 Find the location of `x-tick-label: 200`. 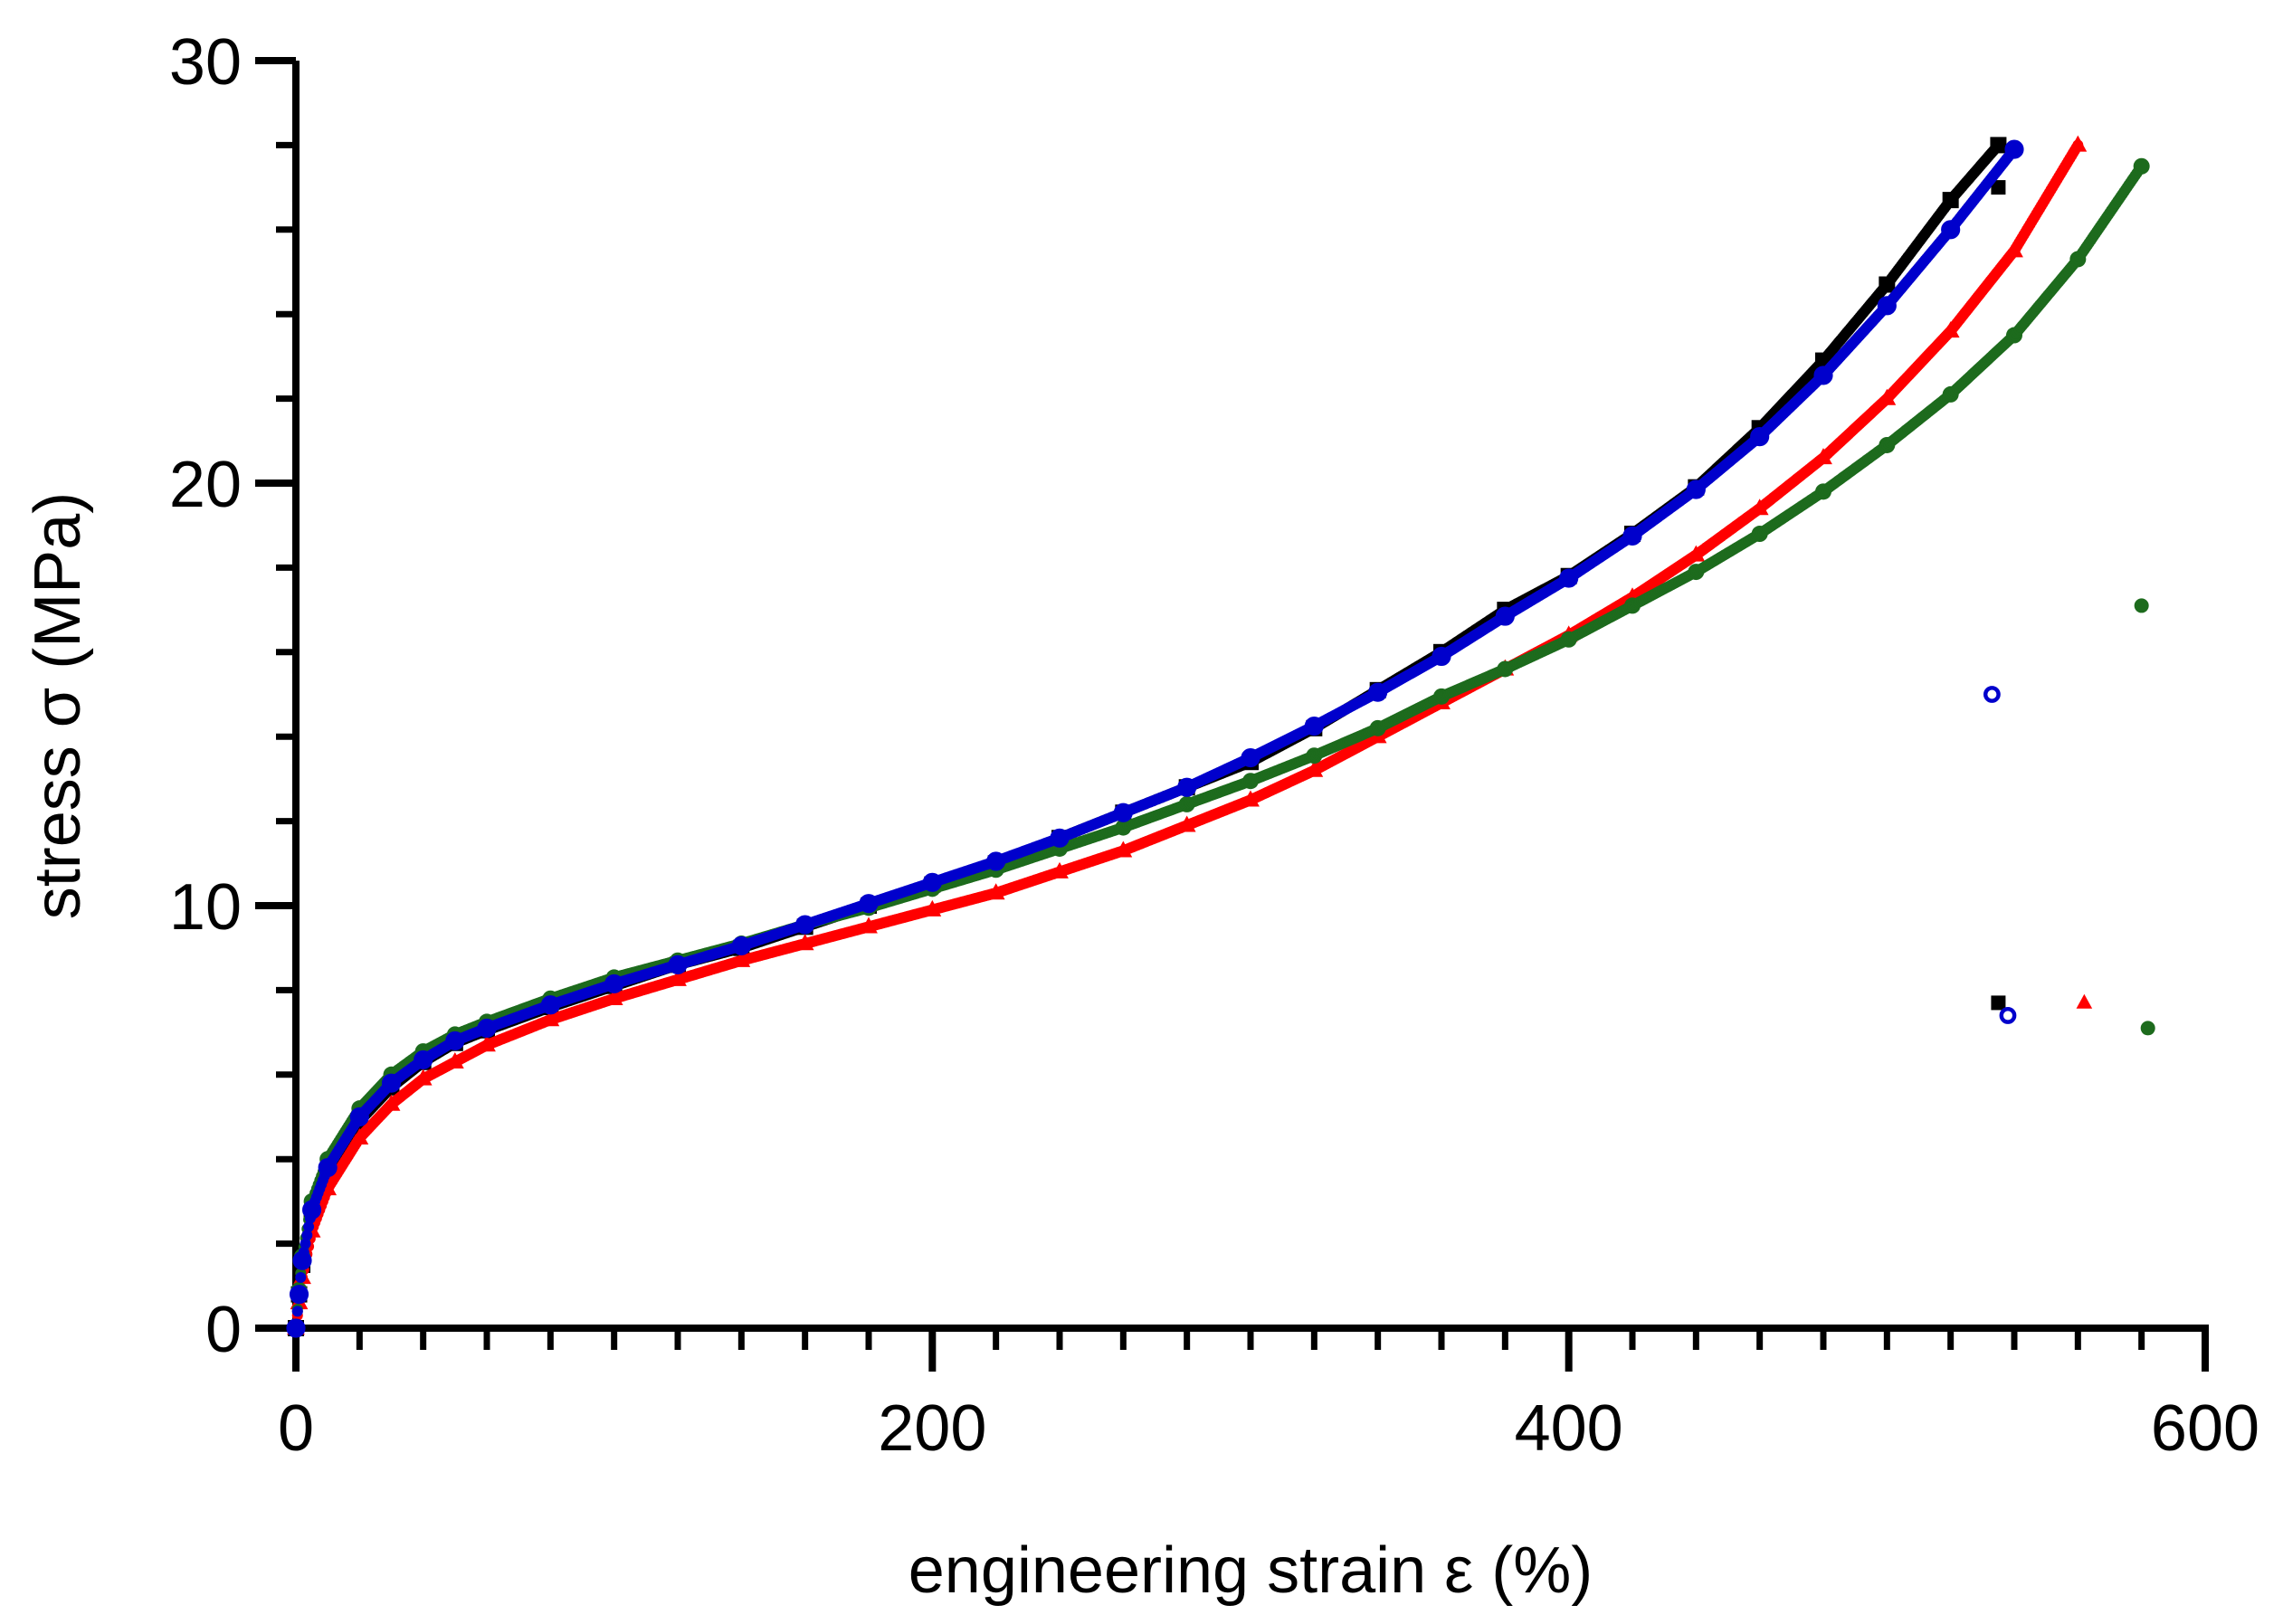

x-tick-label: 200 is located at coordinates (932, 1428).